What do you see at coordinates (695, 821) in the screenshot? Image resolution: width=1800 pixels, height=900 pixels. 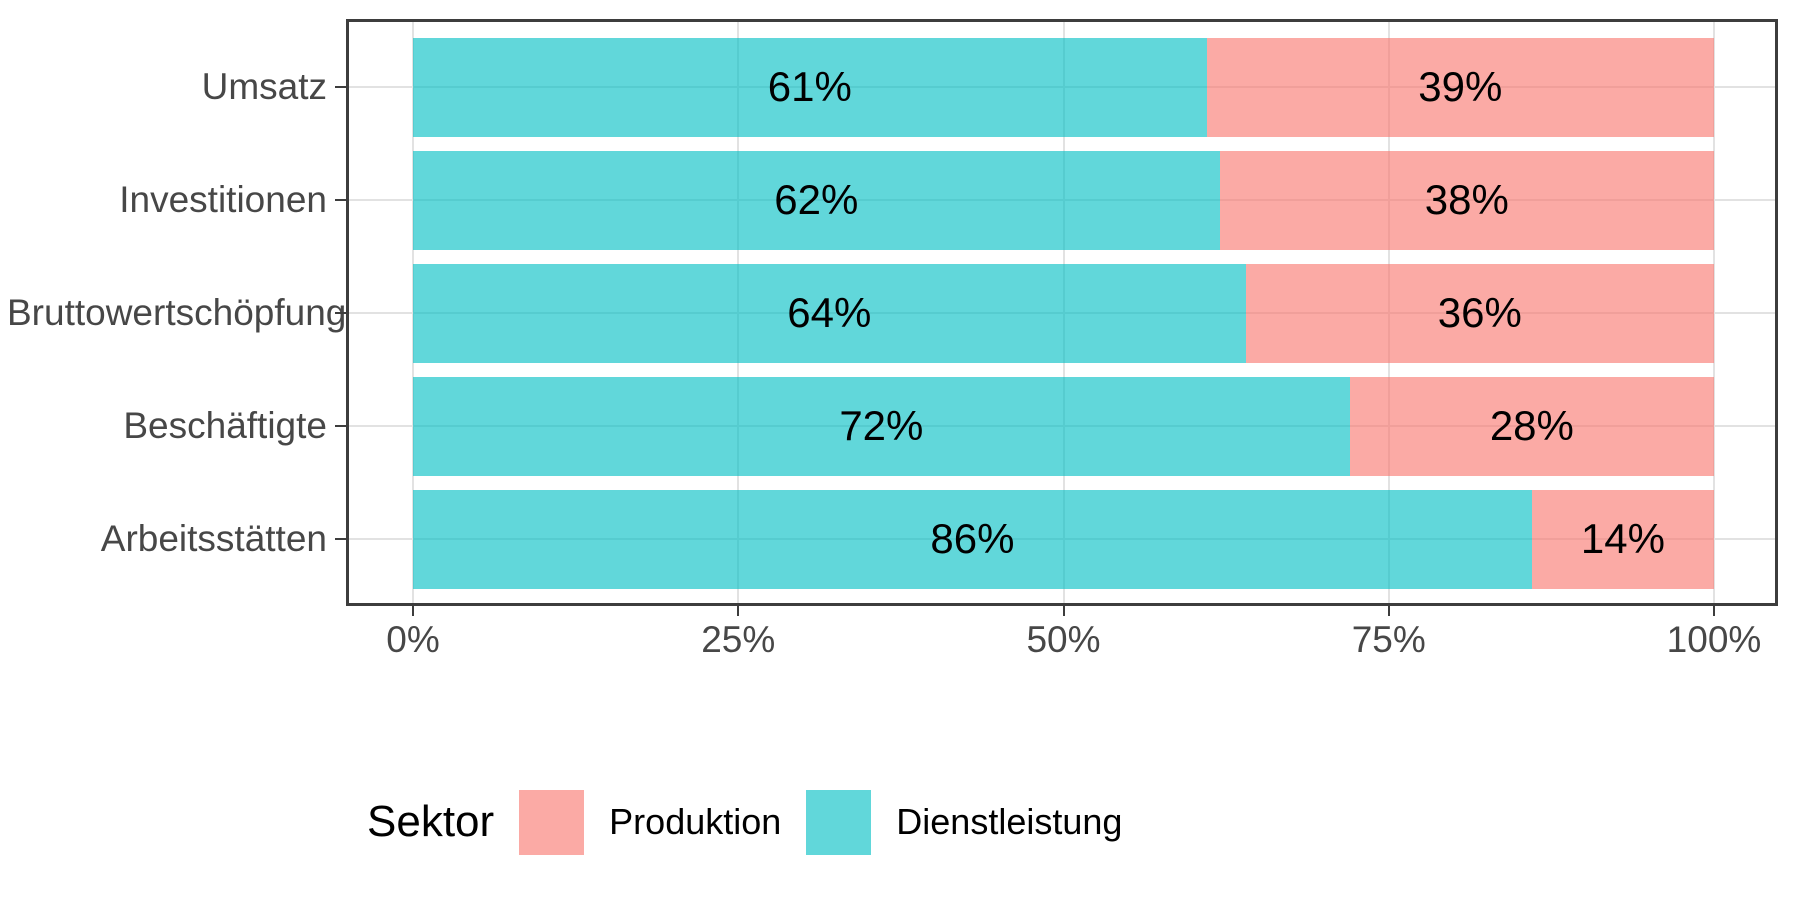 I see `legend-item-label: Produktion` at bounding box center [695, 821].